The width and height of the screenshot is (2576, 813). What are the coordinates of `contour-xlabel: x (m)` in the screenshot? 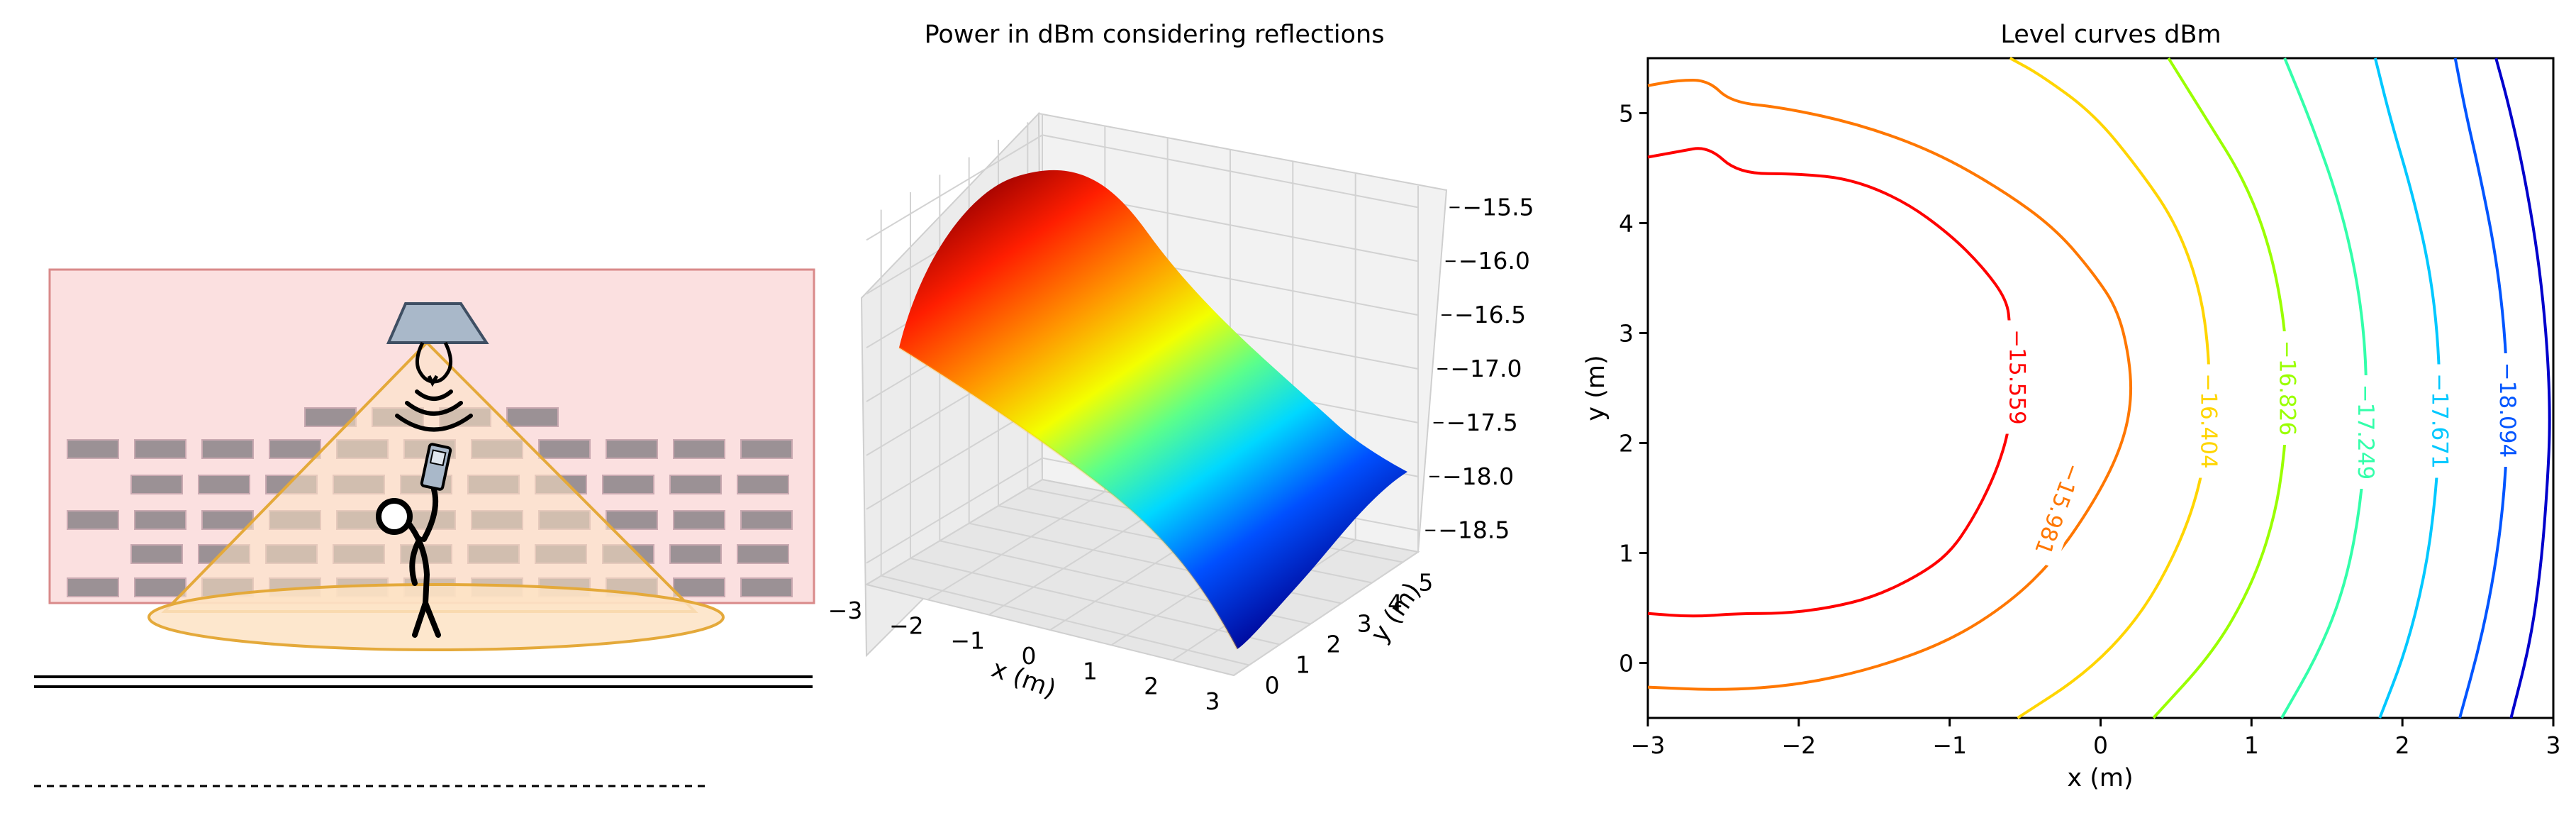 It's located at (2100, 778).